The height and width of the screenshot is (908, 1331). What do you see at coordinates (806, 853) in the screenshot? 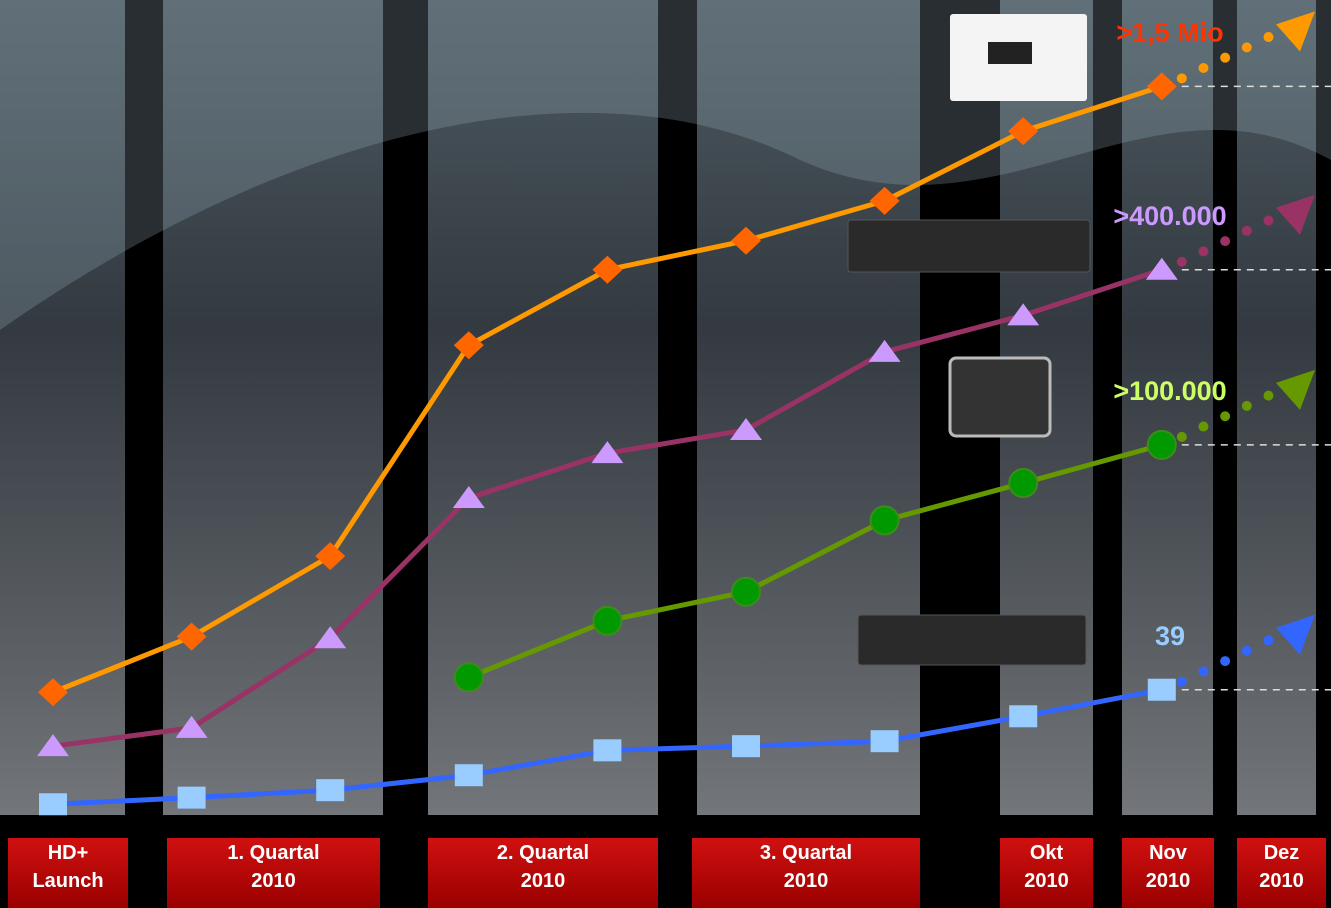
I see `period-label: 3. Quartal` at bounding box center [806, 853].